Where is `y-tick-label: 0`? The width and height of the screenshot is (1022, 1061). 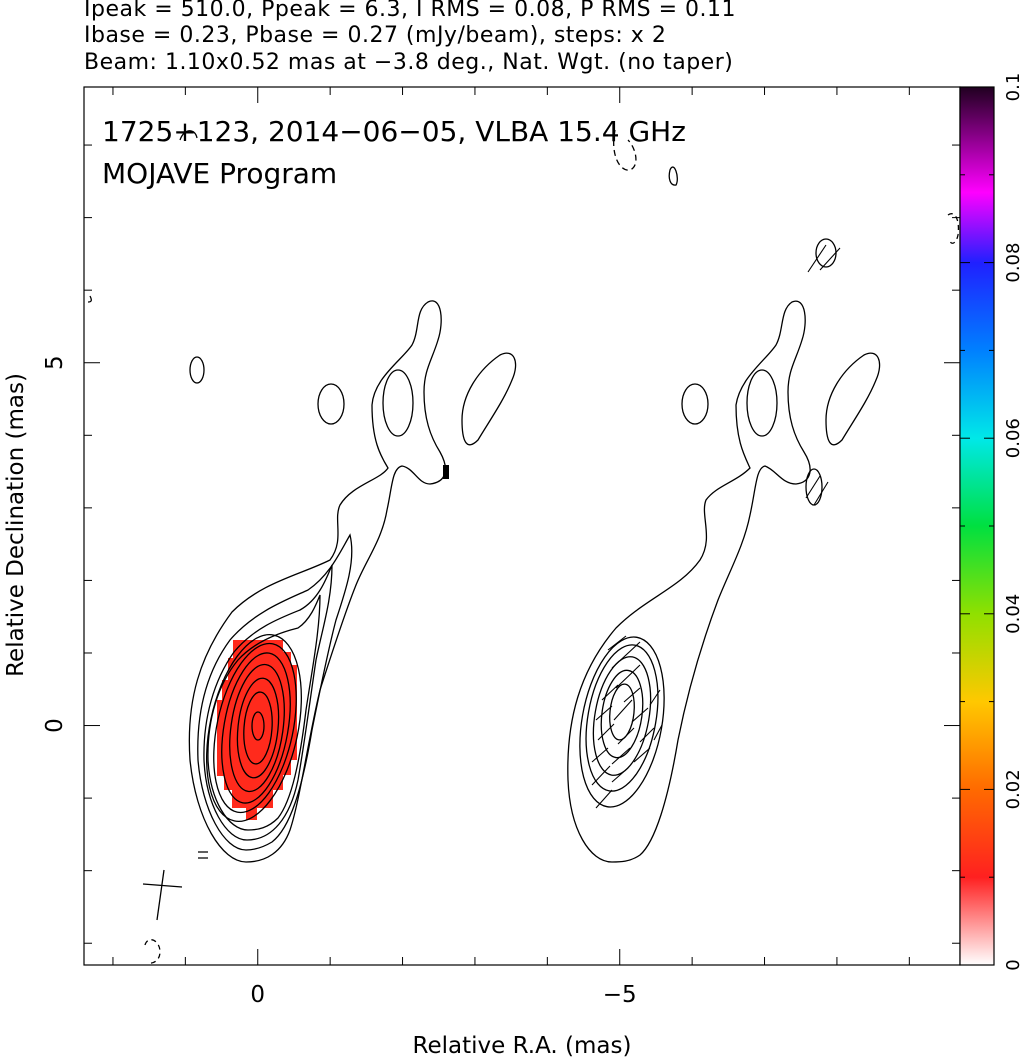
y-tick-label: 0 is located at coordinates (55, 725).